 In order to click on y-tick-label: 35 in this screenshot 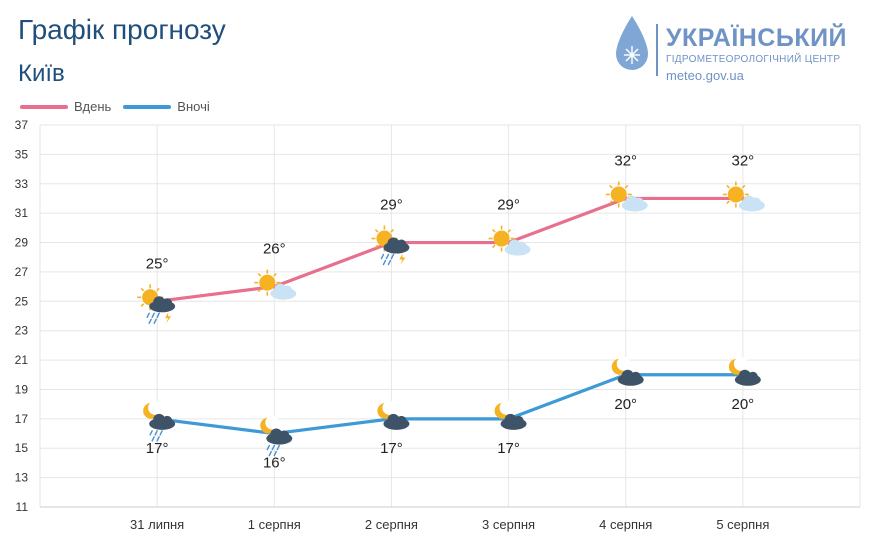, I will do `click(22, 154)`.